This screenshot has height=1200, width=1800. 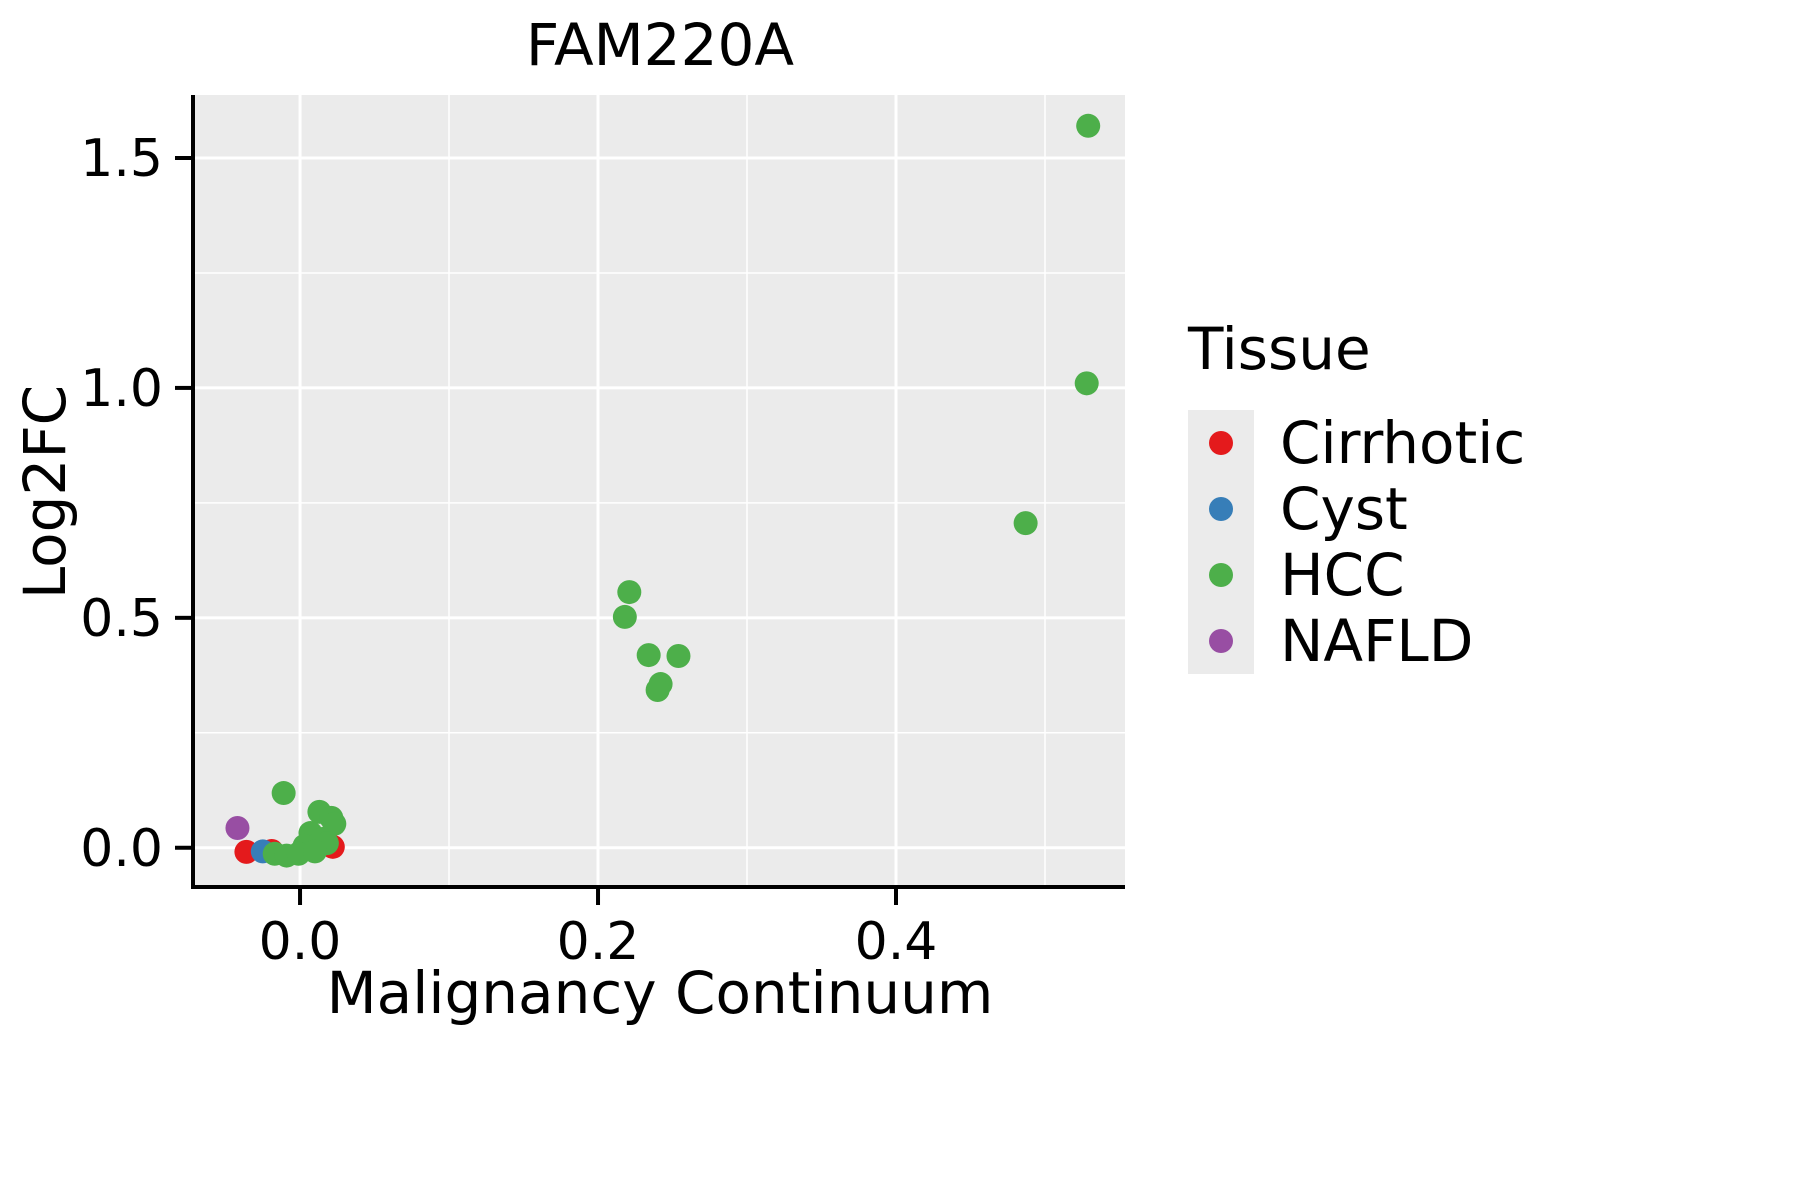 I want to click on legend: Tissue Cirrhotic Cyst HCC NAFLD, so click(x=1357, y=495).